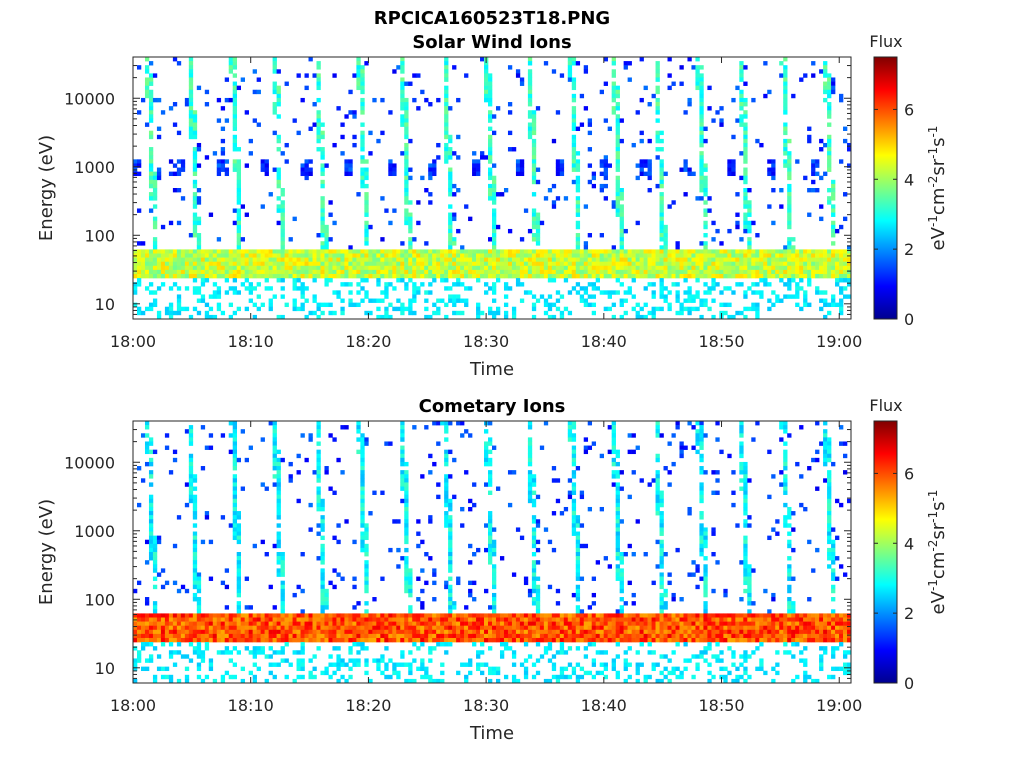  I want to click on x-tick-label: 18:50, so click(721, 341).